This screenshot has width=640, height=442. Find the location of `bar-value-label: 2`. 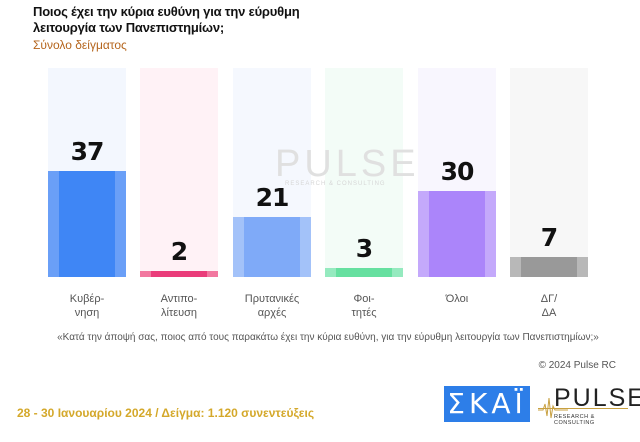

bar-value-label: 2 is located at coordinates (179, 251).